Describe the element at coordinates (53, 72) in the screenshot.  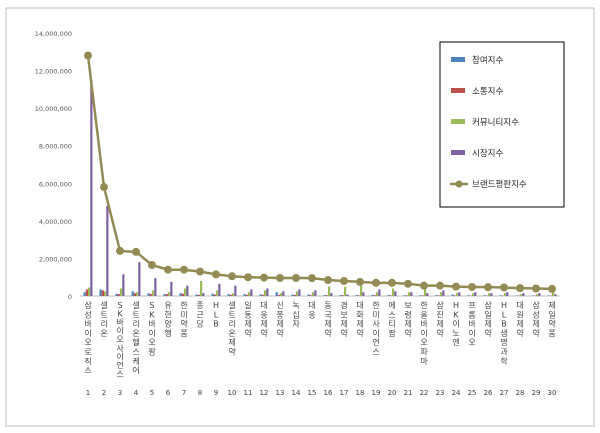
I see `y-tick-label: 12,000,000` at that location.